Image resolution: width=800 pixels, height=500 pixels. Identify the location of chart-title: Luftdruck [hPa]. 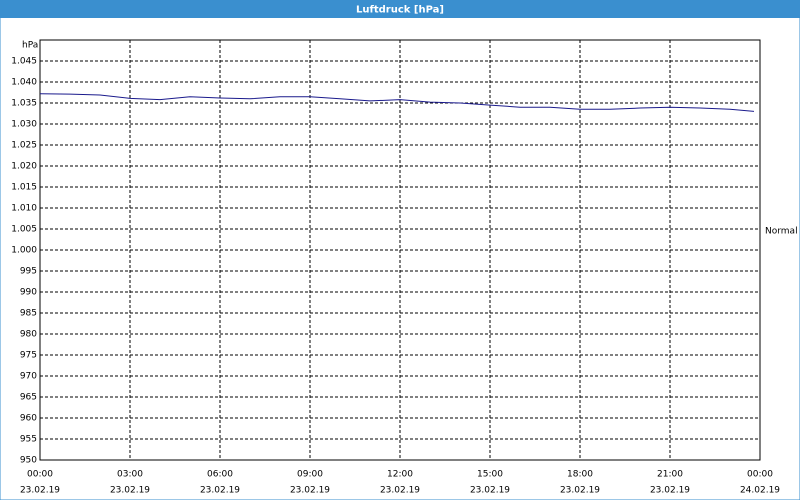
(400, 10).